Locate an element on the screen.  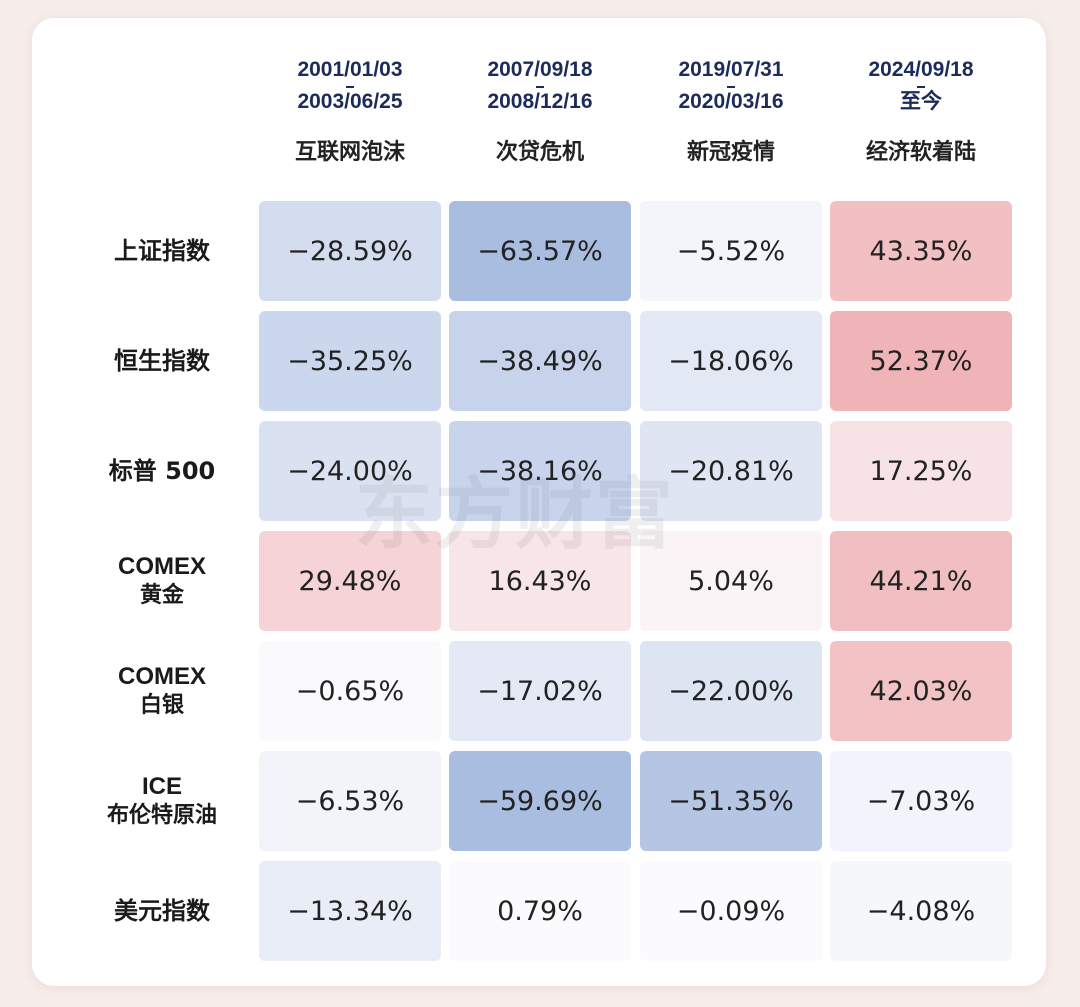
row-label: 标普 500 is located at coordinates (162, 471).